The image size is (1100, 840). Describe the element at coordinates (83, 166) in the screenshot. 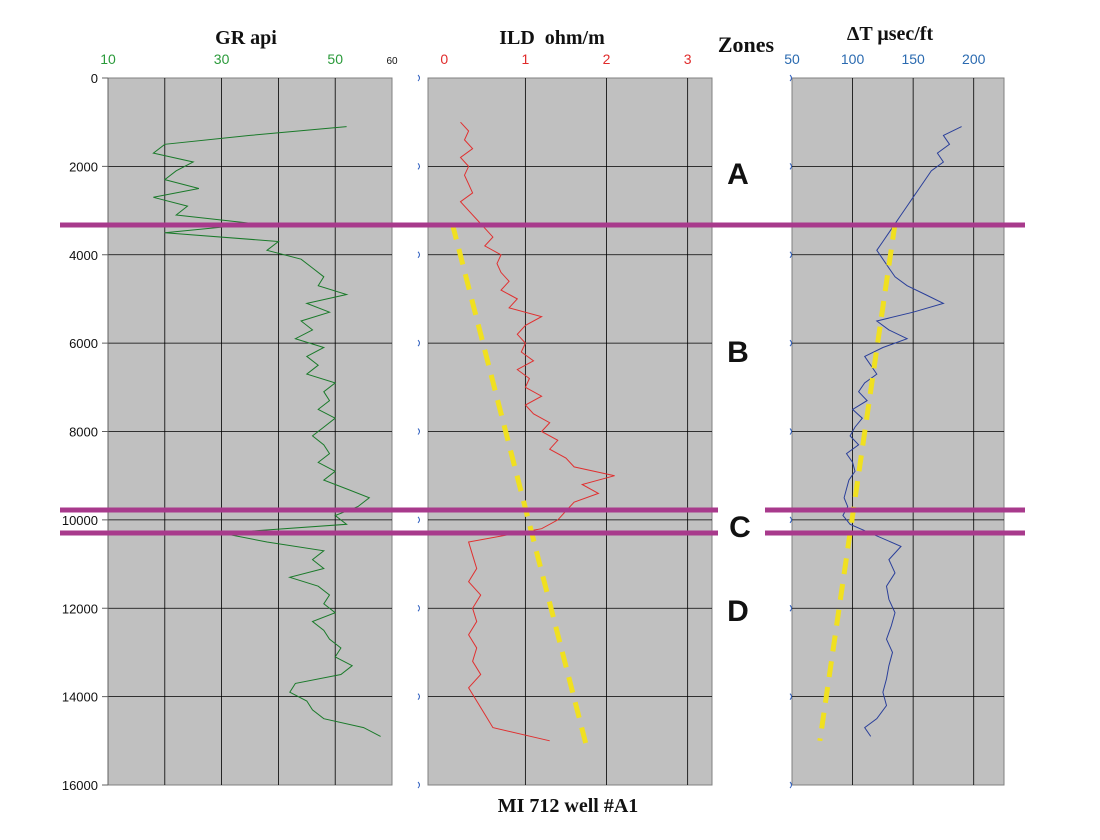

I see `depth-tick-label: 2000` at that location.